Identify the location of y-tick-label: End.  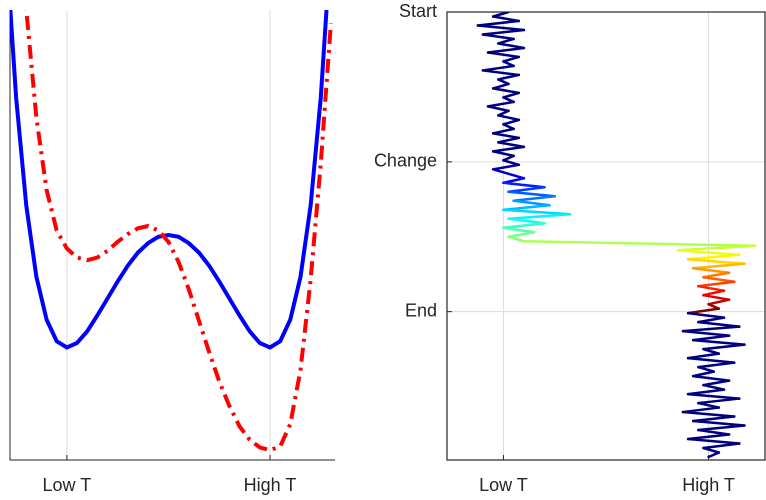
(421, 310).